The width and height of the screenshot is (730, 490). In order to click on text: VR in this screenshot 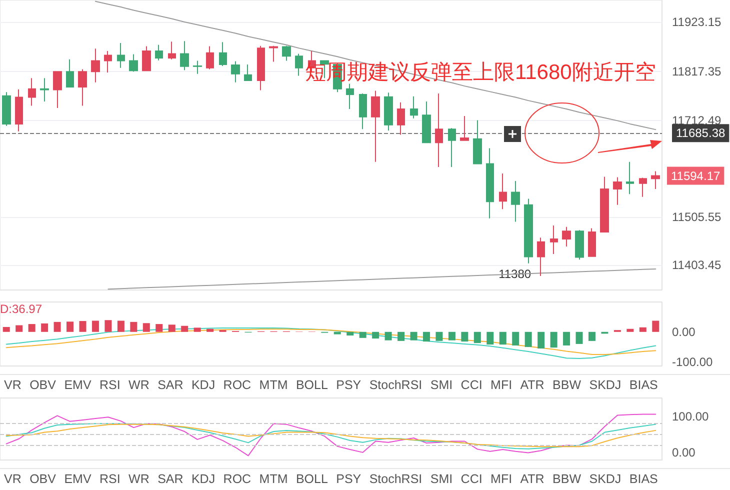, I will do `click(13, 479)`.